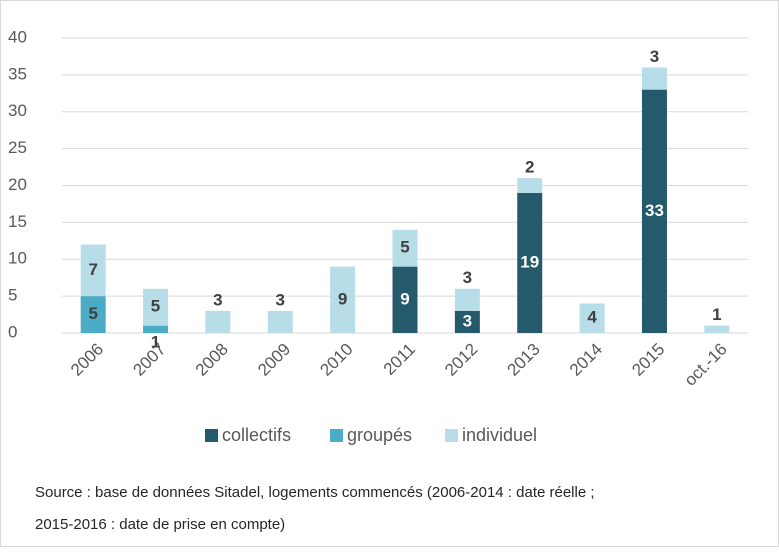  I want to click on source-line: 2015-2016 : date de prise en compte), so click(160, 524).